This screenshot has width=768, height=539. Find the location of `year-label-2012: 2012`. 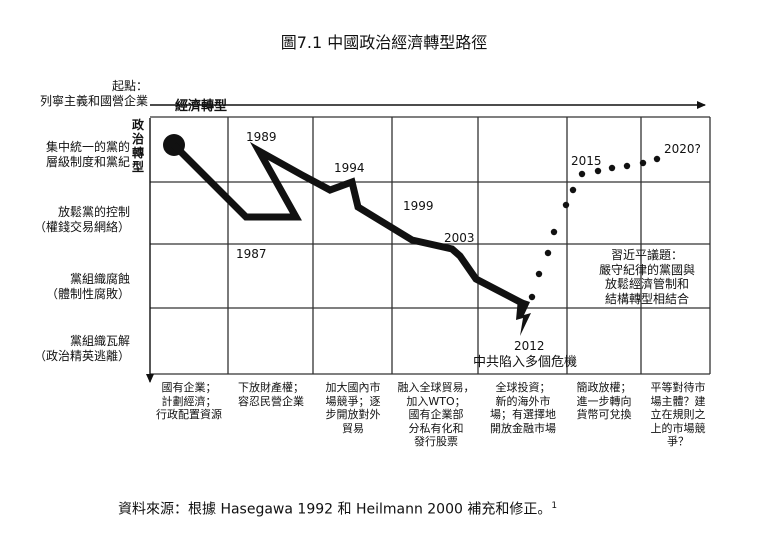

year-label-2012: 2012 is located at coordinates (529, 346).